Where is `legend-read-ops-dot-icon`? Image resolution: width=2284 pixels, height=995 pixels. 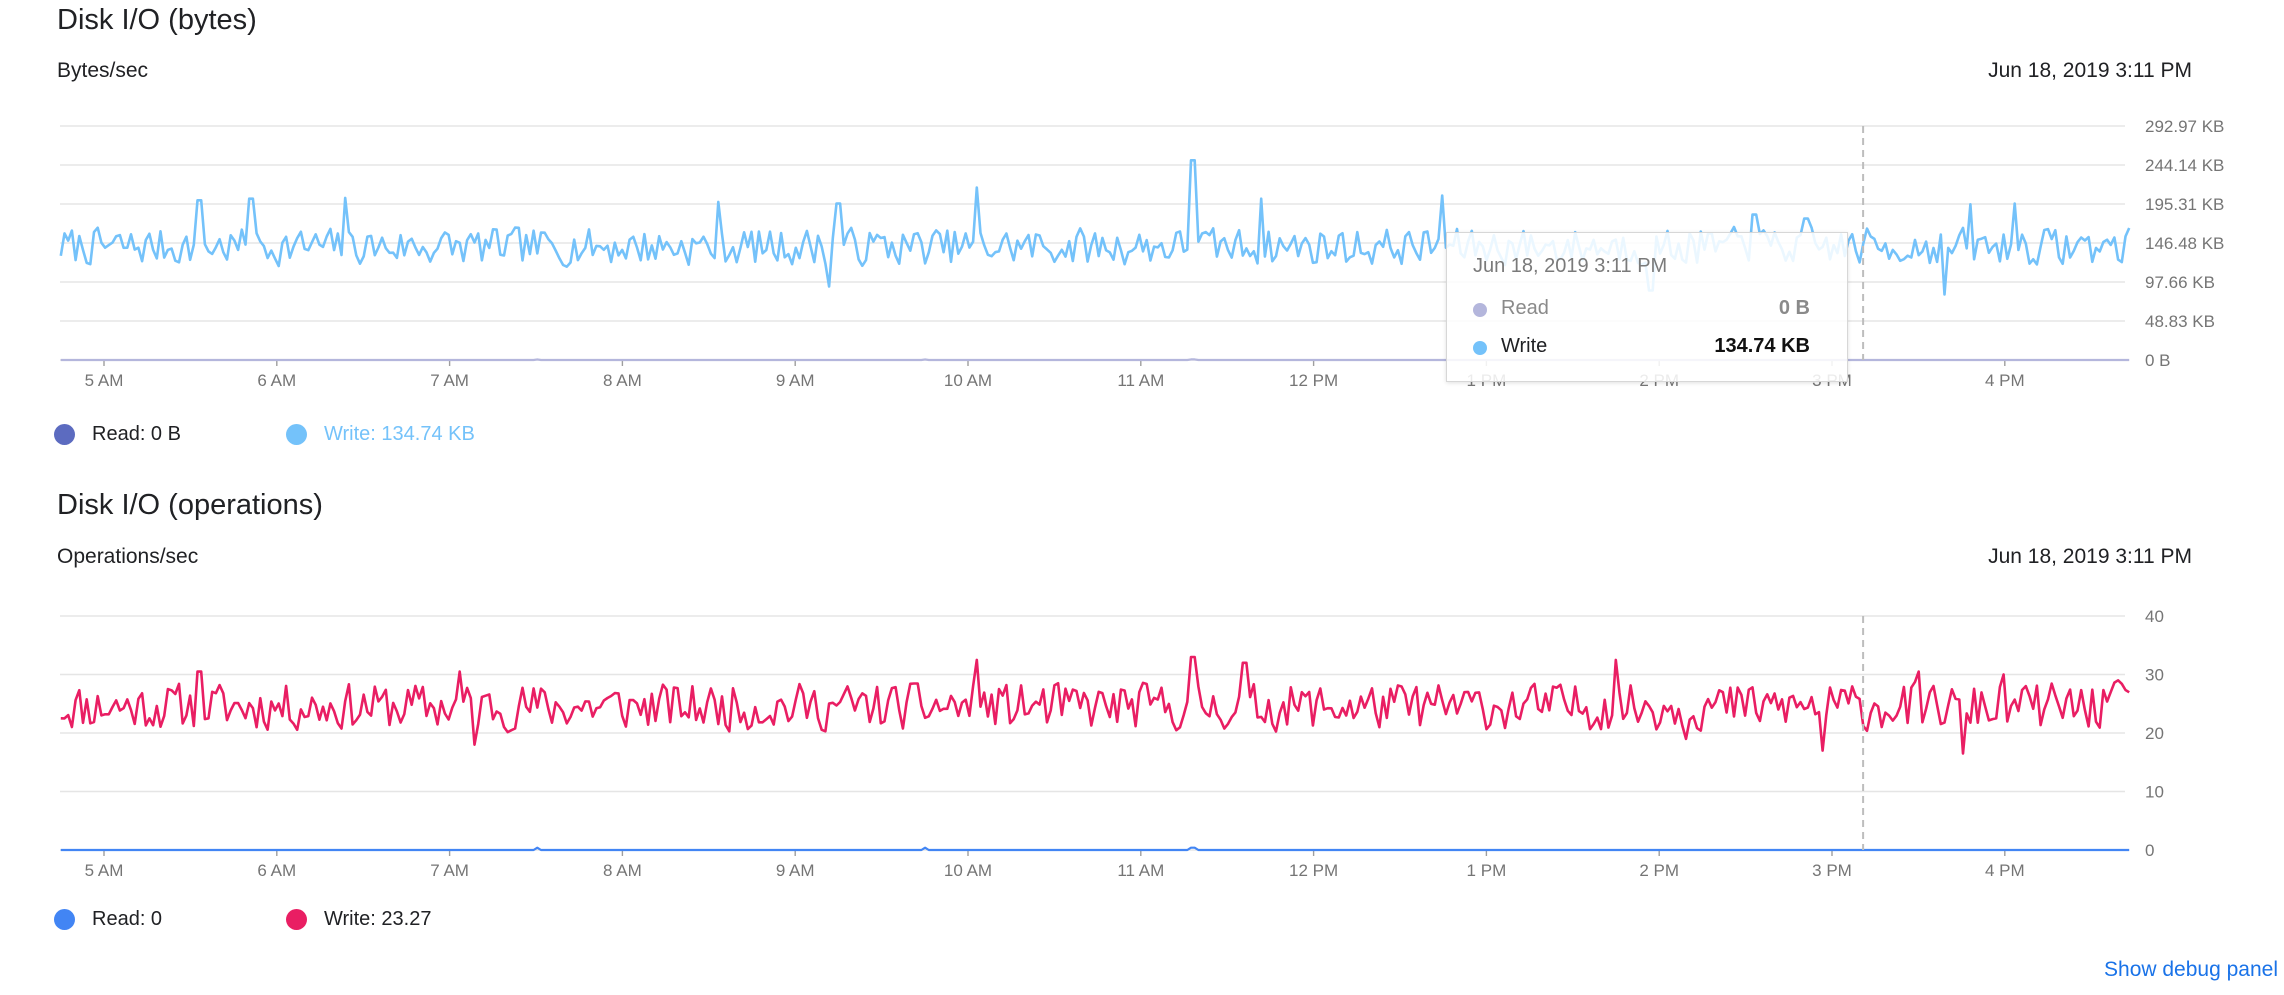 legend-read-ops-dot-icon is located at coordinates (64, 919).